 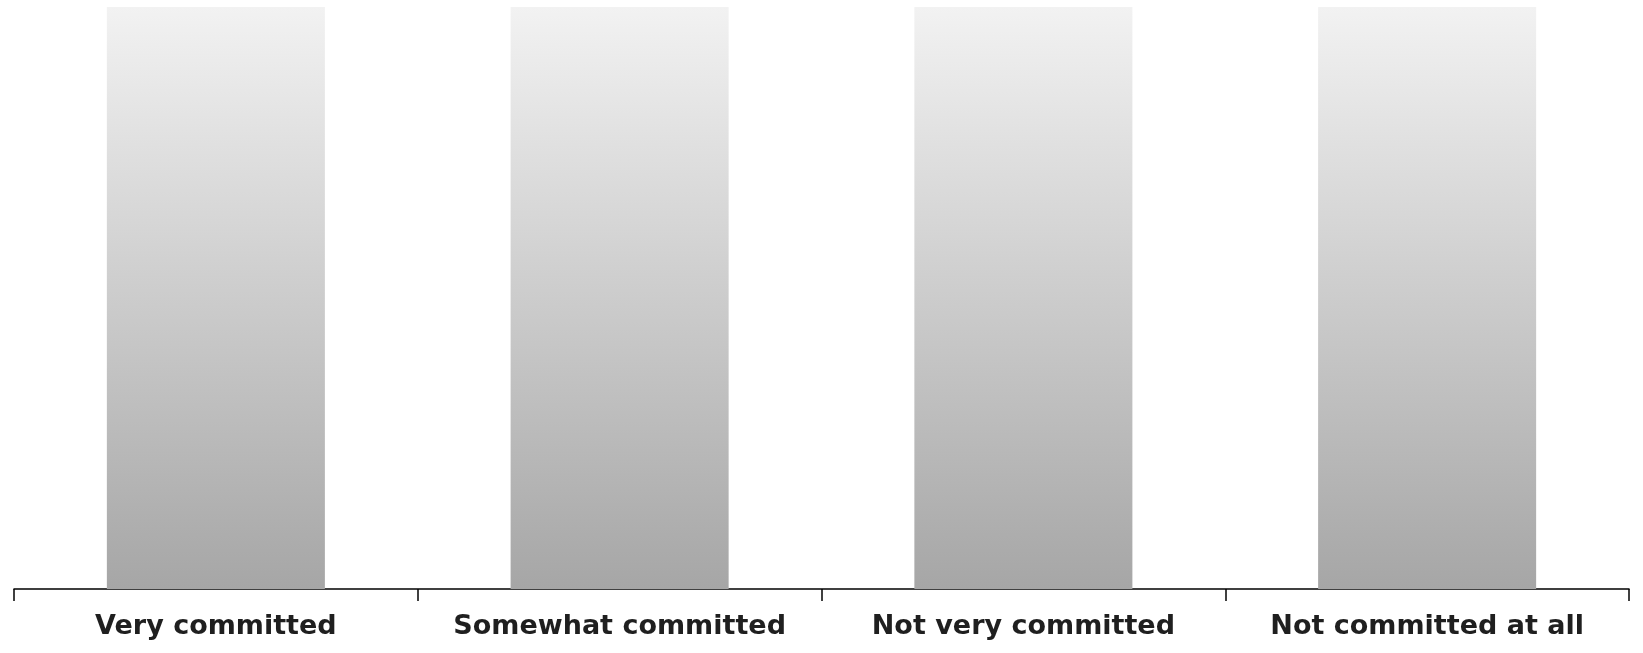 What do you see at coordinates (216, 624) in the screenshot?
I see `x-tick-label: Very committed` at bounding box center [216, 624].